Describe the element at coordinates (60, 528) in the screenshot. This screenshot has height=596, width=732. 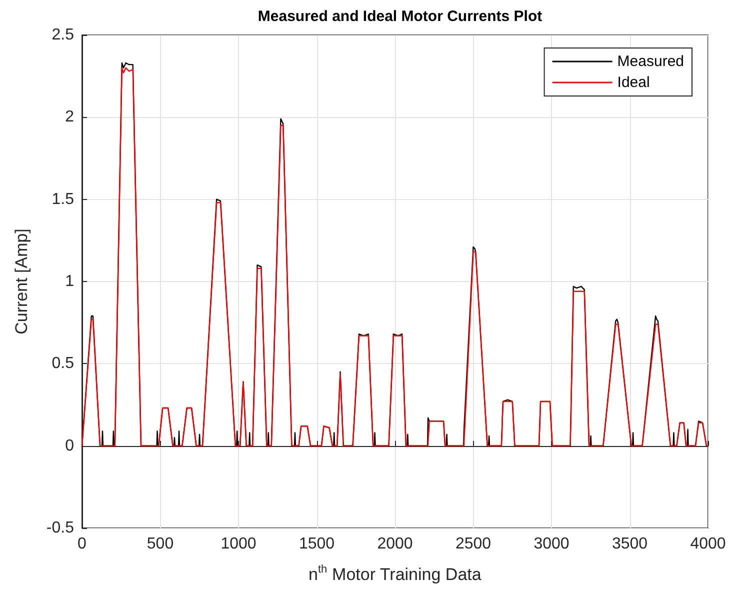
I see `y-tick-label: -0.5` at that location.